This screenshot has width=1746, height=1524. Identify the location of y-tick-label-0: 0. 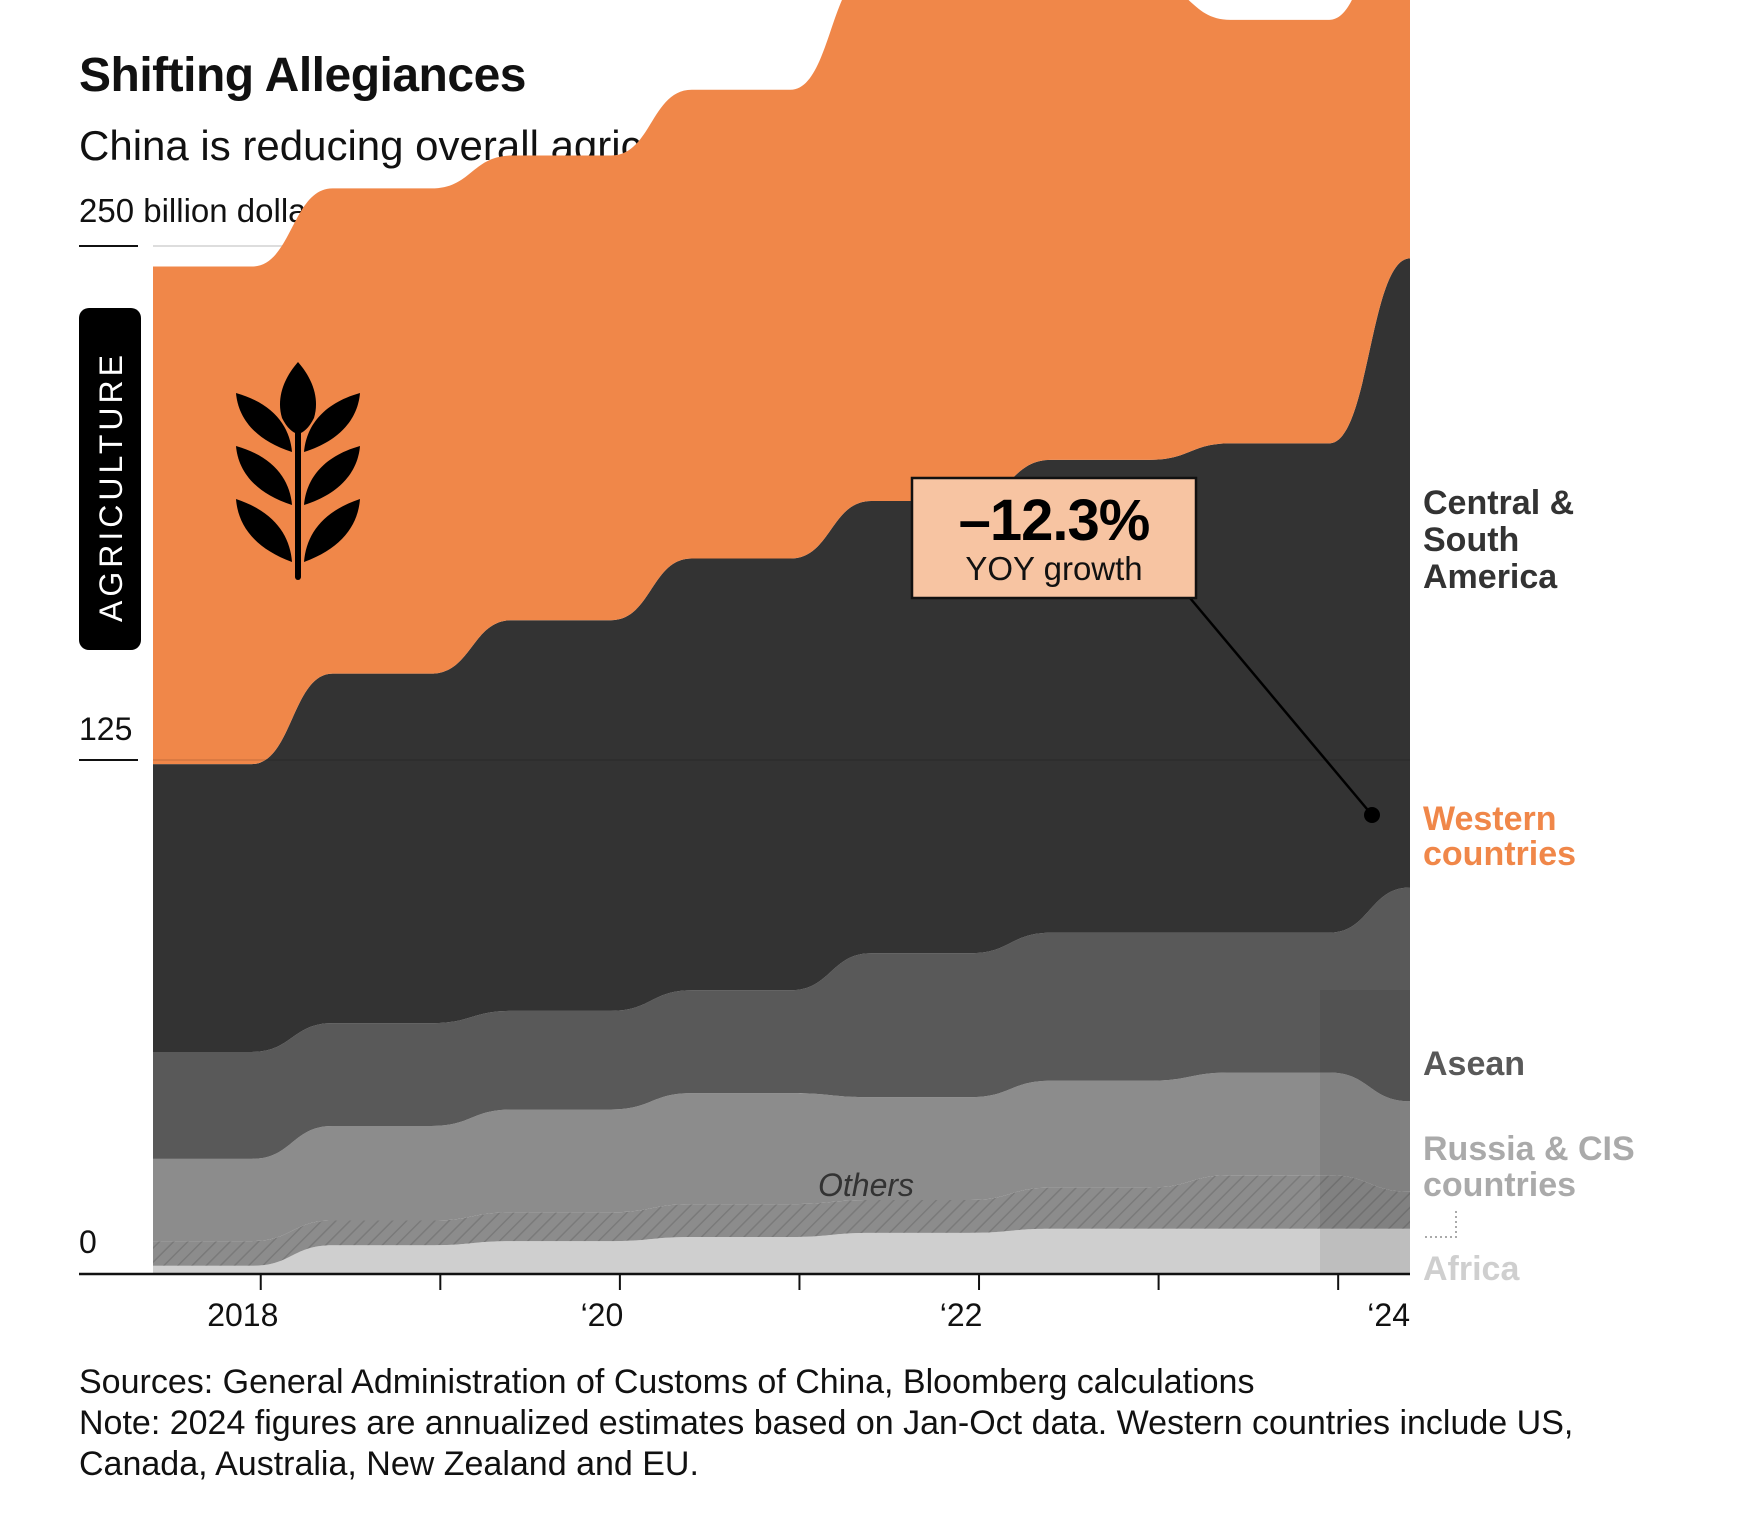
(88, 1242).